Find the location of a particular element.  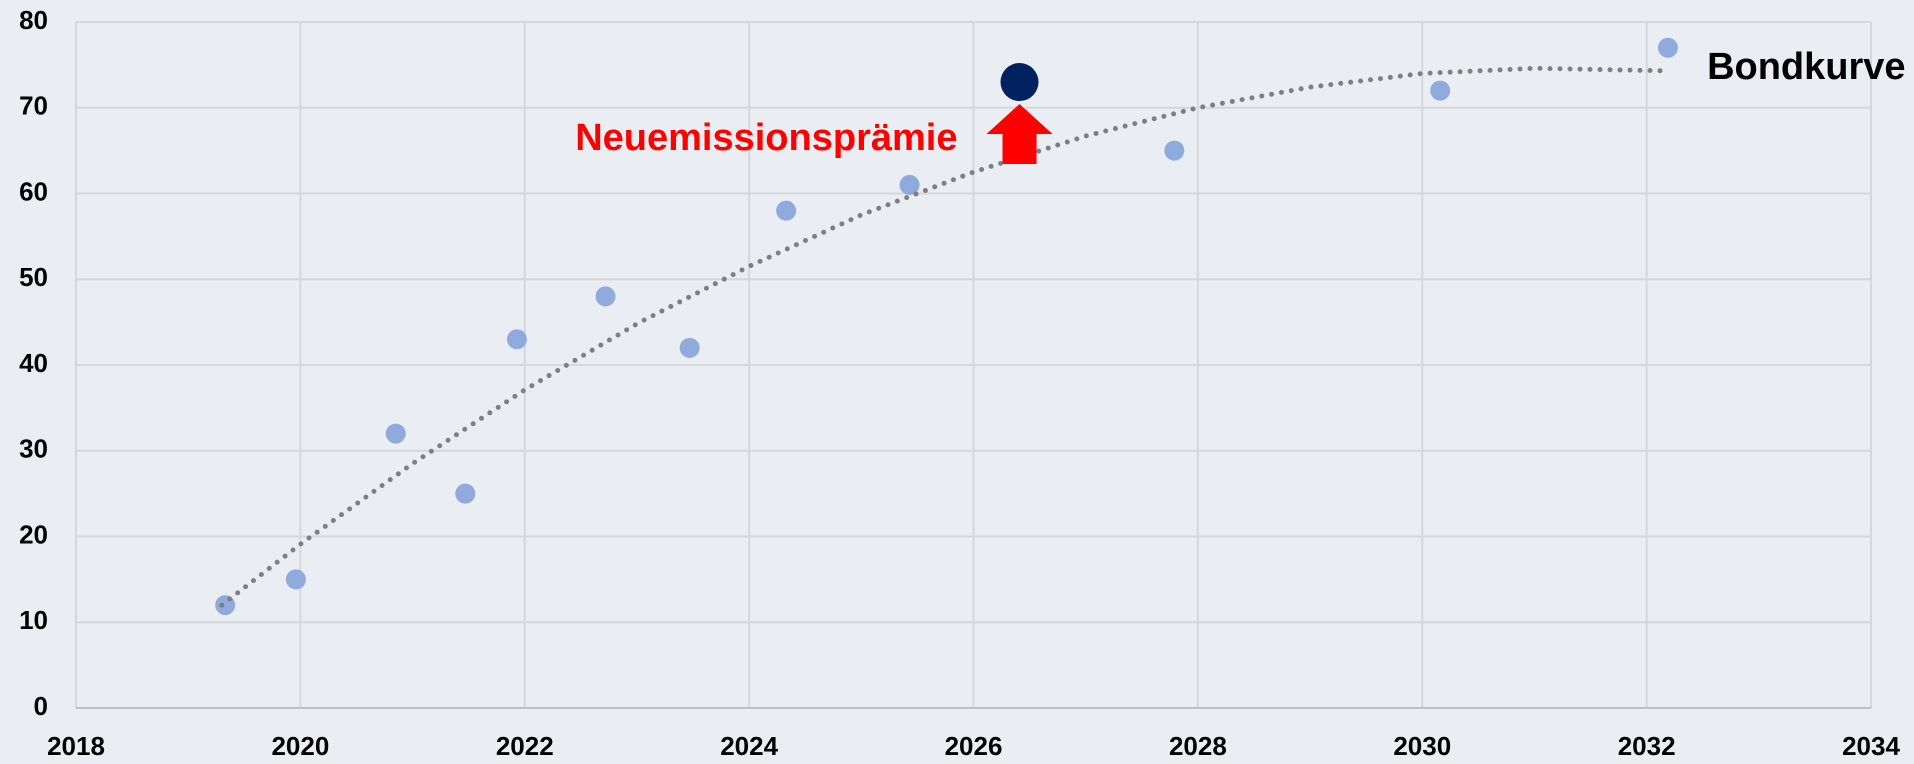

line-label: Bondkurve is located at coordinates (1806, 67).